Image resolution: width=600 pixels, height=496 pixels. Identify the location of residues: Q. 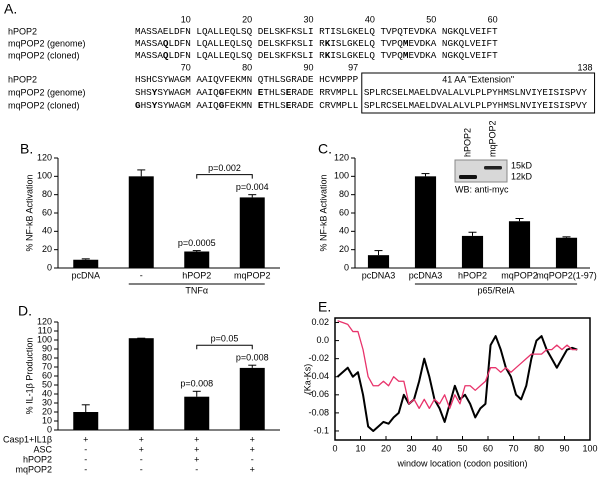
(166, 55).